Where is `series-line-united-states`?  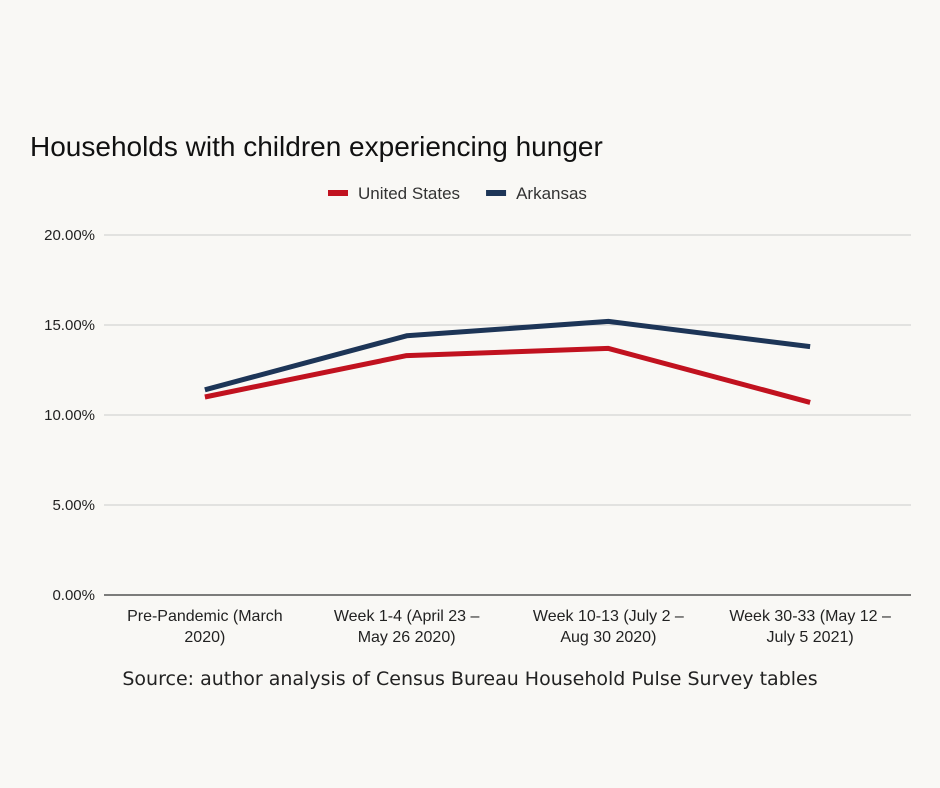 series-line-united-states is located at coordinates (507, 375).